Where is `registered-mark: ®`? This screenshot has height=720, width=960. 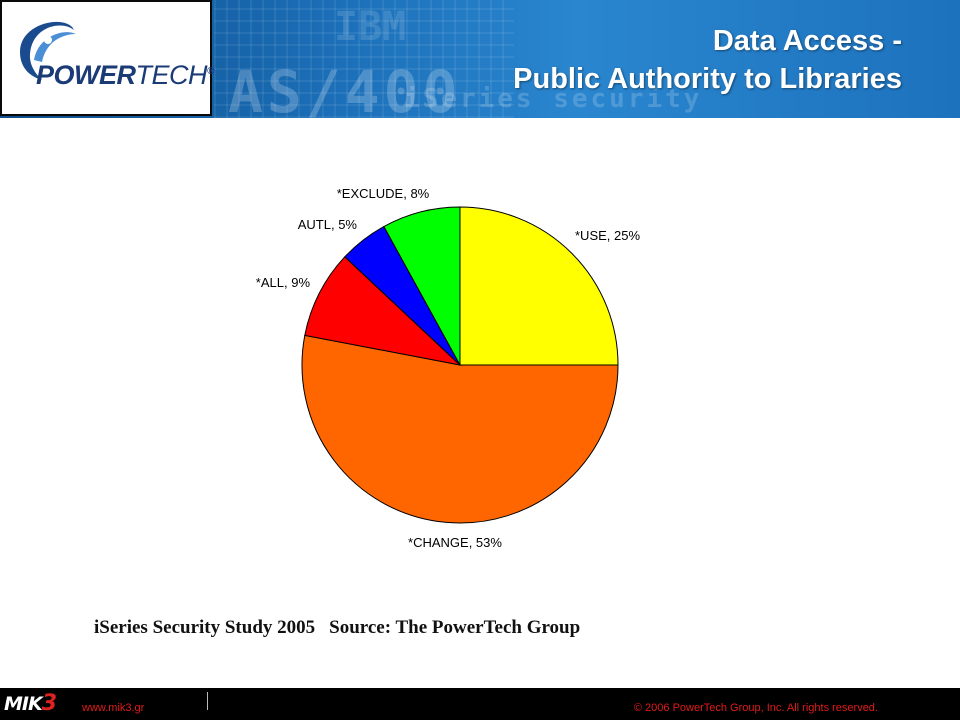
registered-mark: ® is located at coordinates (210, 71).